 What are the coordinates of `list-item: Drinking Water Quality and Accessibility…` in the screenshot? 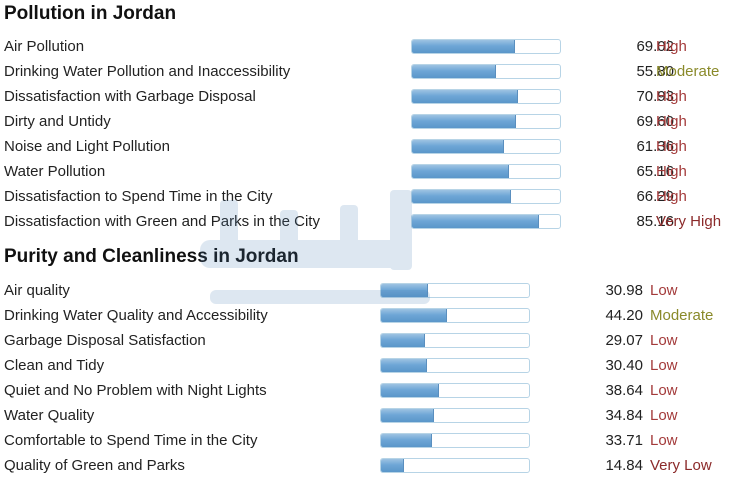 It's located at (368, 315).